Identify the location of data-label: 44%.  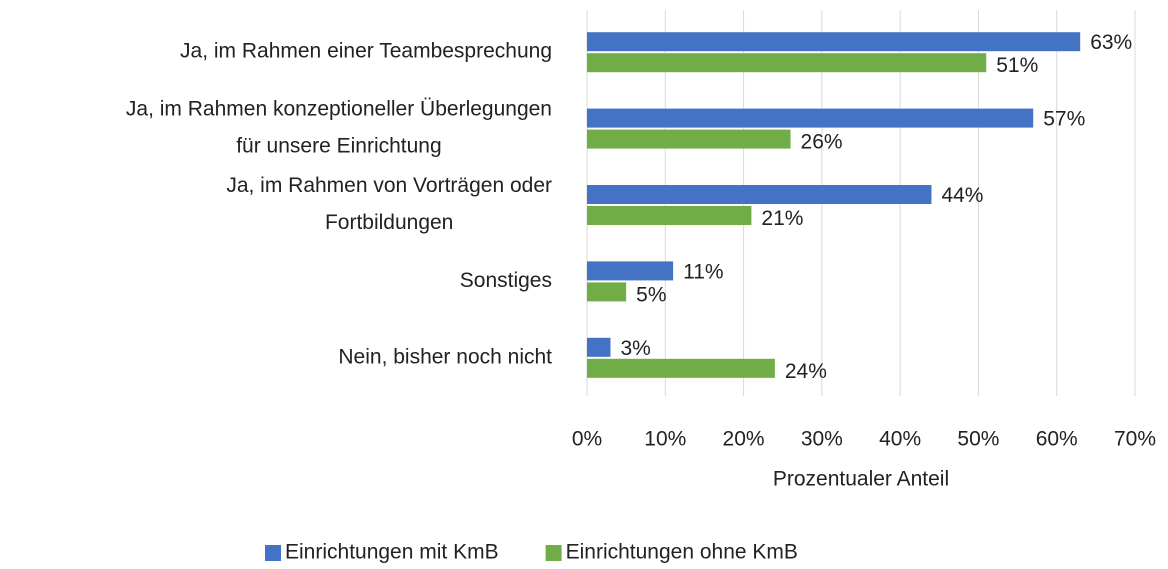
(962, 195).